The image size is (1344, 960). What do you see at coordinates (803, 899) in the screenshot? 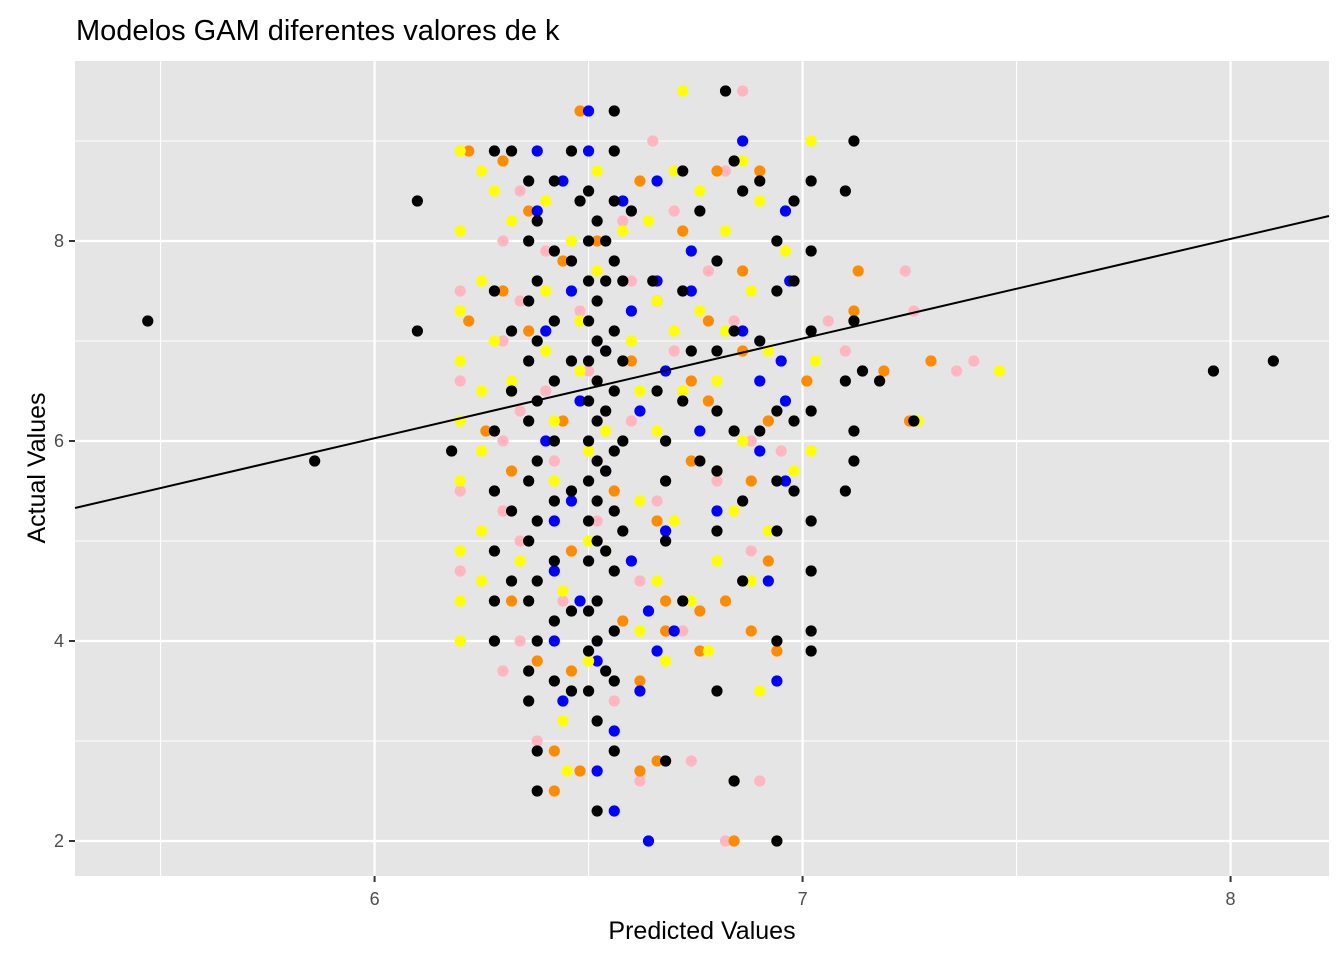
I see `x-tick-label: 7` at bounding box center [803, 899].